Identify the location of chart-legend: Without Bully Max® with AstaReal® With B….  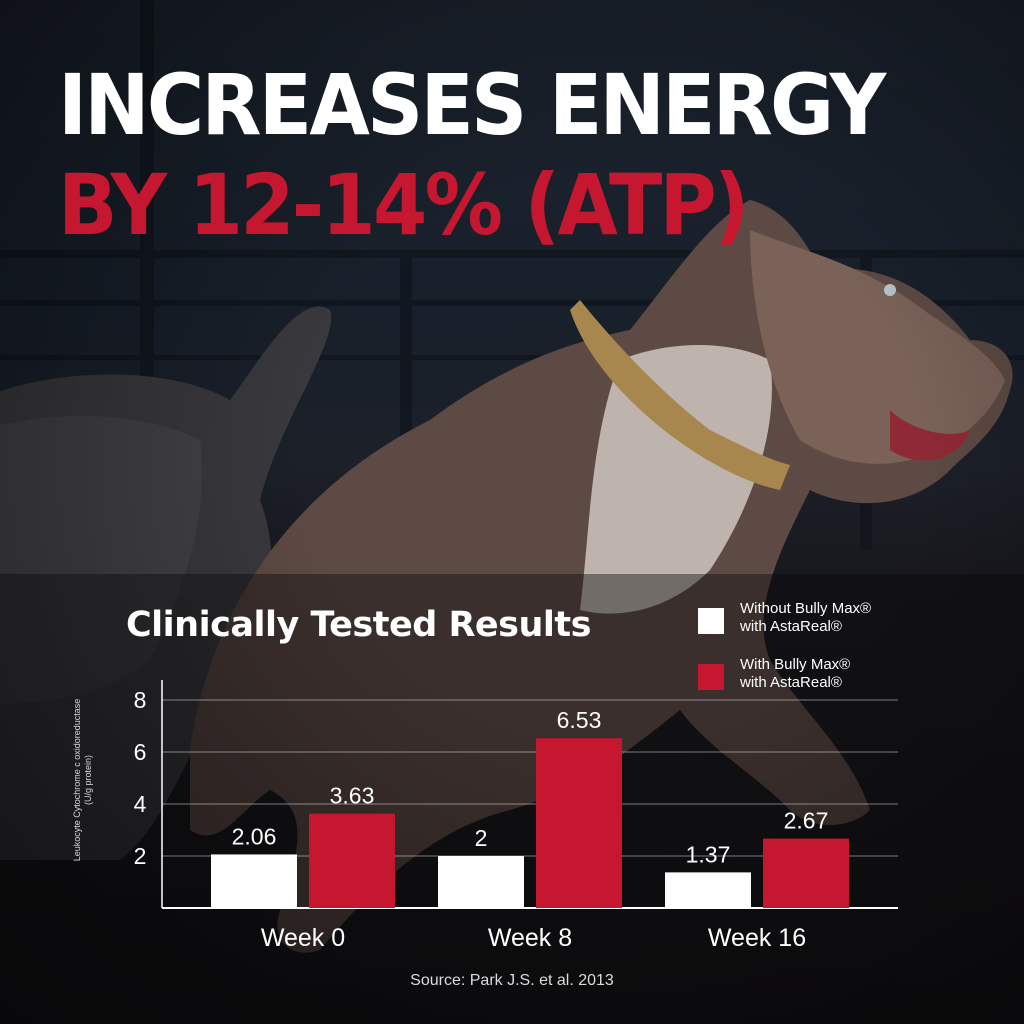
(858, 656).